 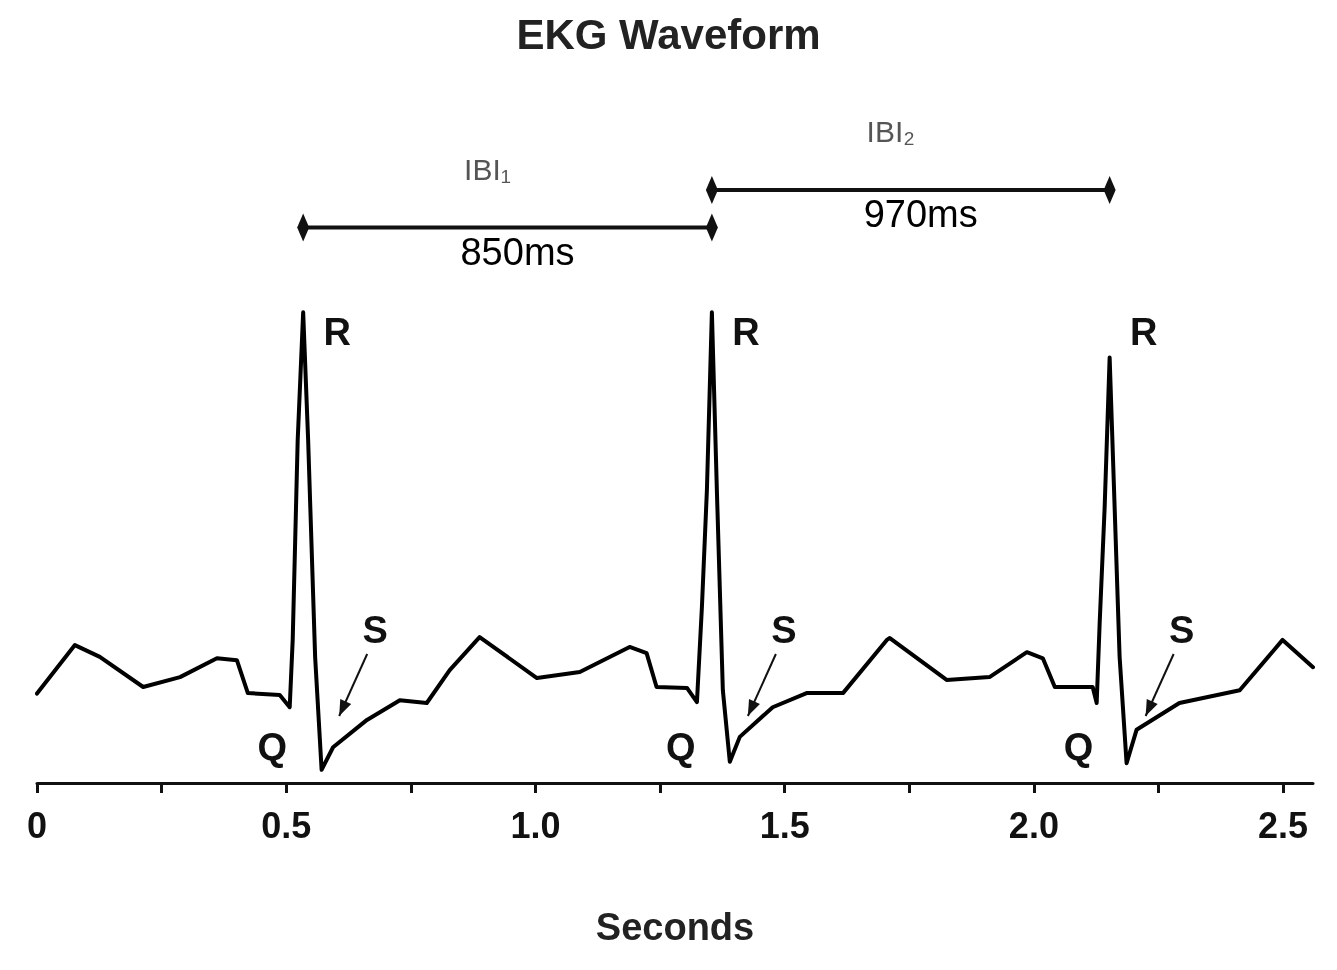 What do you see at coordinates (675, 927) in the screenshot?
I see `x-axis-title: Seconds` at bounding box center [675, 927].